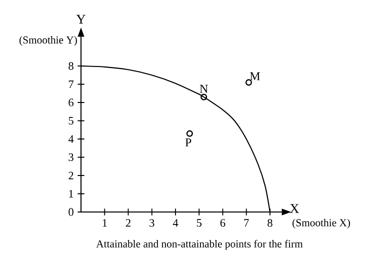 The width and height of the screenshot is (365, 264). Describe the element at coordinates (71, 102) in the screenshot. I see `y-tick-label: 6` at that location.